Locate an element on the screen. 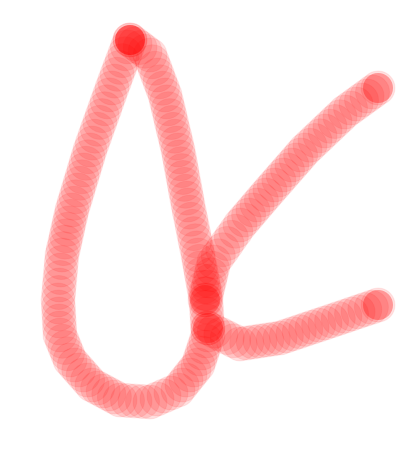 This screenshot has height=450, width=400. horizontal-stroke is located at coordinates (293, 324).